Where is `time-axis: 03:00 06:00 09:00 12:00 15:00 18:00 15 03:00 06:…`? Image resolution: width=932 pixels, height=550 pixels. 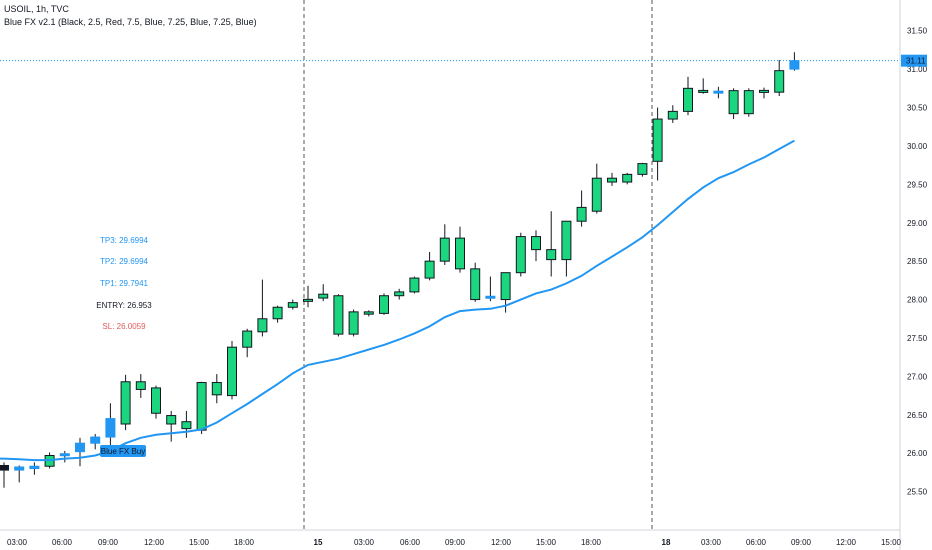 time-axis: 03:00 06:00 09:00 12:00 15:00 18:00 15 03:00 06:… is located at coordinates (451, 538).